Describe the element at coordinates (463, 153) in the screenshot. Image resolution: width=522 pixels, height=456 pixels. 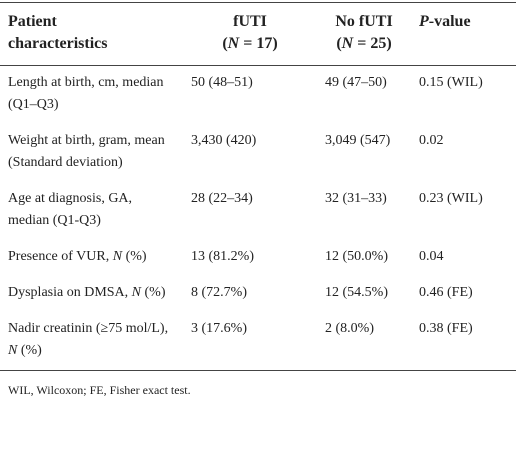
I see `table-cell: 0.02` at that location.